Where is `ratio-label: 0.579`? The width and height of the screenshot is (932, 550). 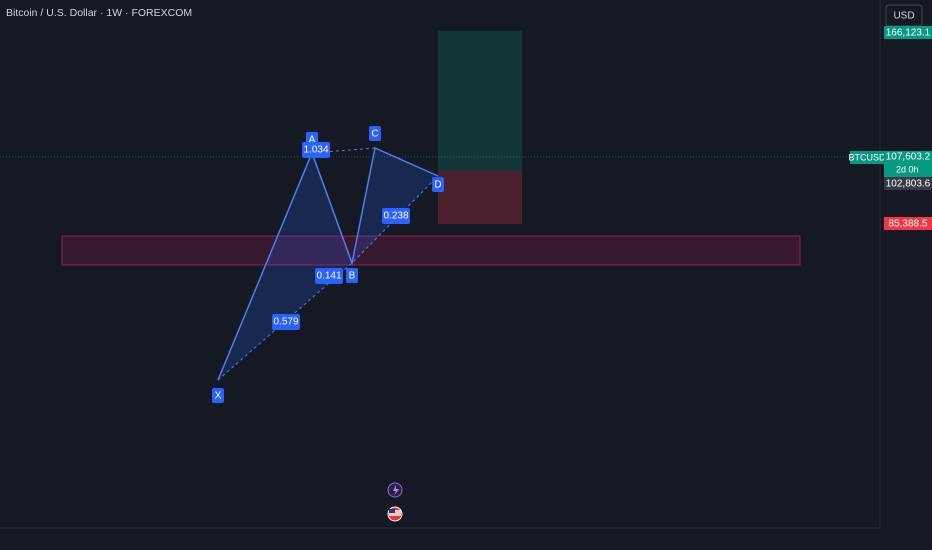
ratio-label: 0.579 is located at coordinates (285, 322).